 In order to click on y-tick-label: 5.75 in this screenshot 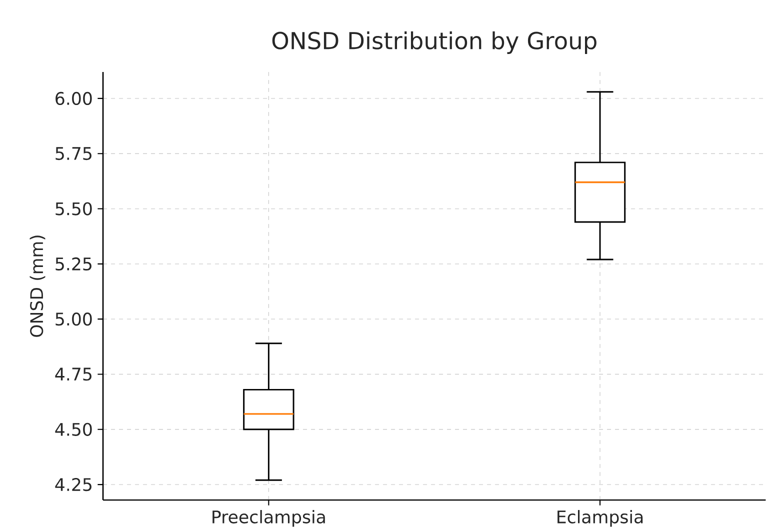, I will do `click(74, 153)`.